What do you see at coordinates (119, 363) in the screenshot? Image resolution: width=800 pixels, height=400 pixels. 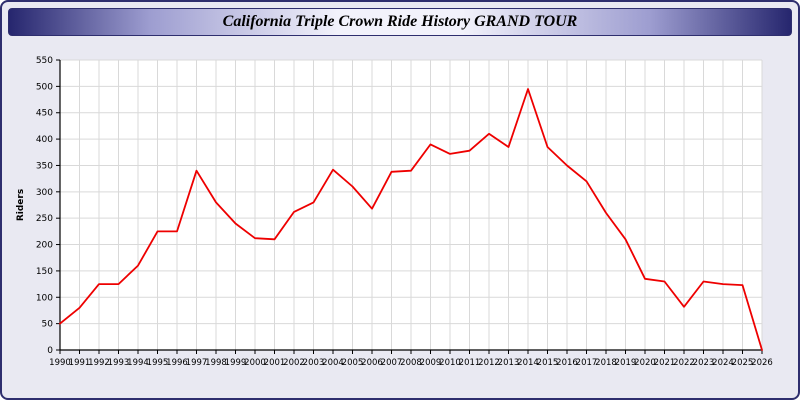 I see `x-tick-label: 1993` at bounding box center [119, 363].